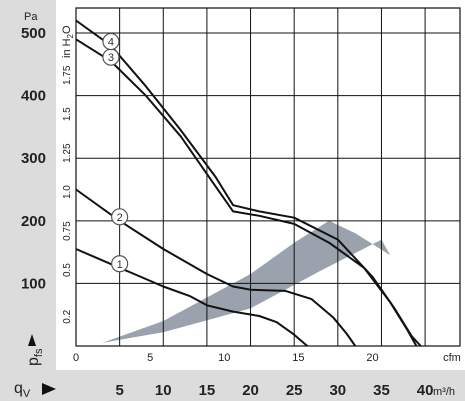 The image size is (465, 401). I want to click on x-tick-cfm: 15, so click(298, 358).